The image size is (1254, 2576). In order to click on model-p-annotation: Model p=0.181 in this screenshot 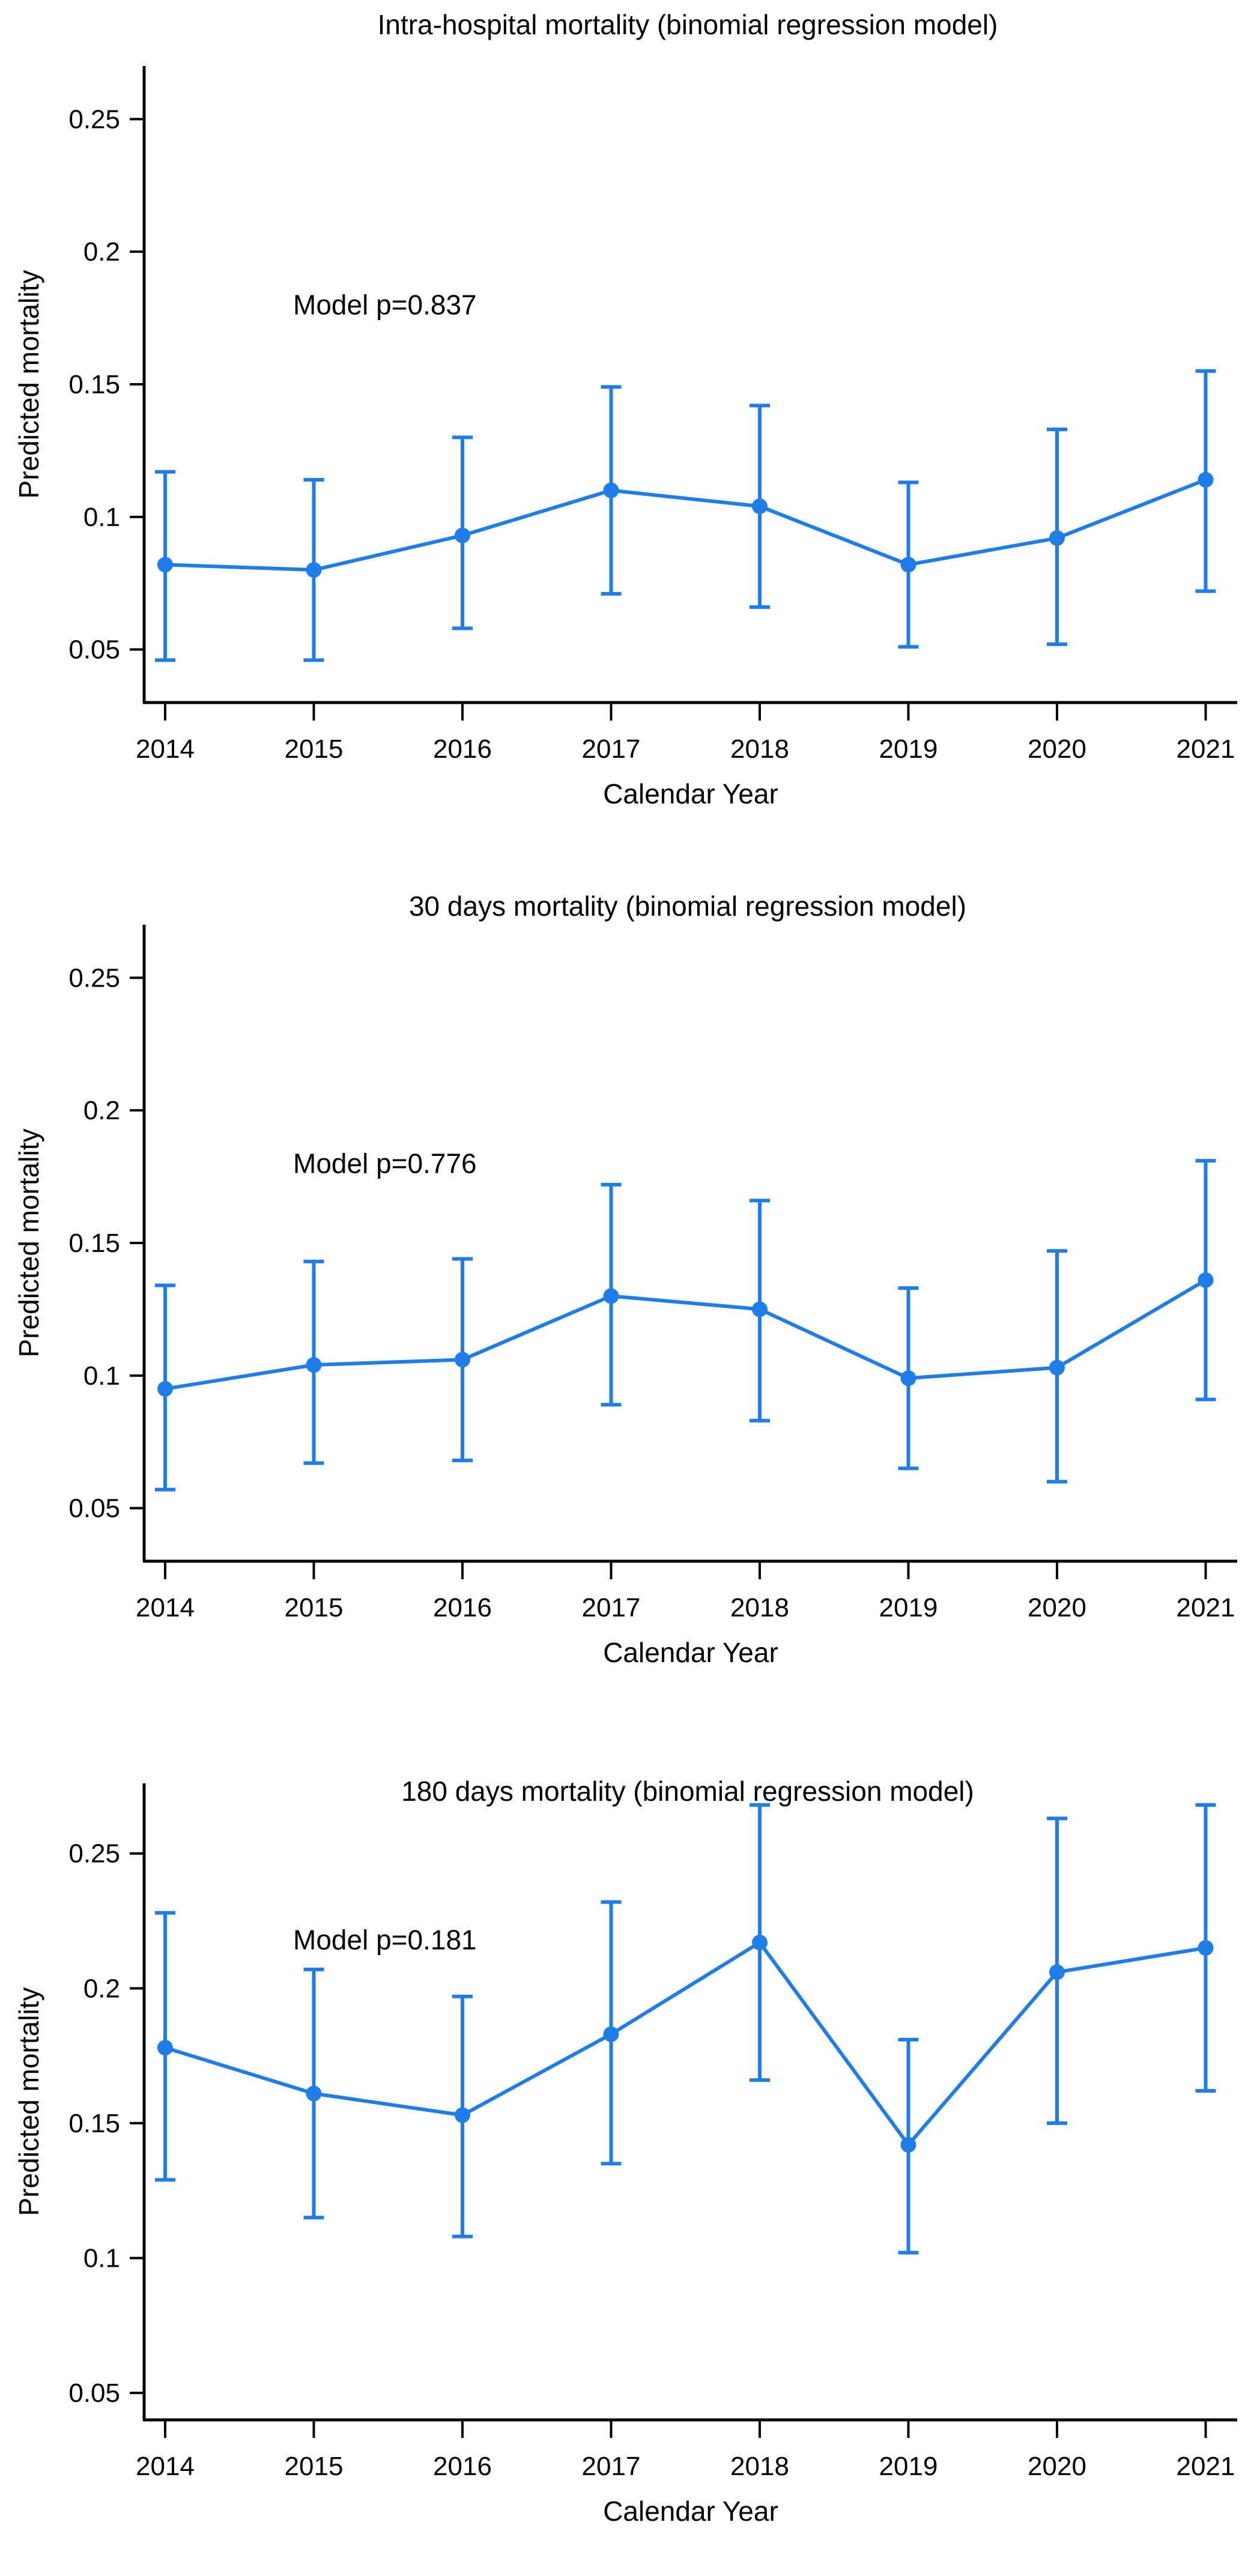, I will do `click(385, 1940)`.